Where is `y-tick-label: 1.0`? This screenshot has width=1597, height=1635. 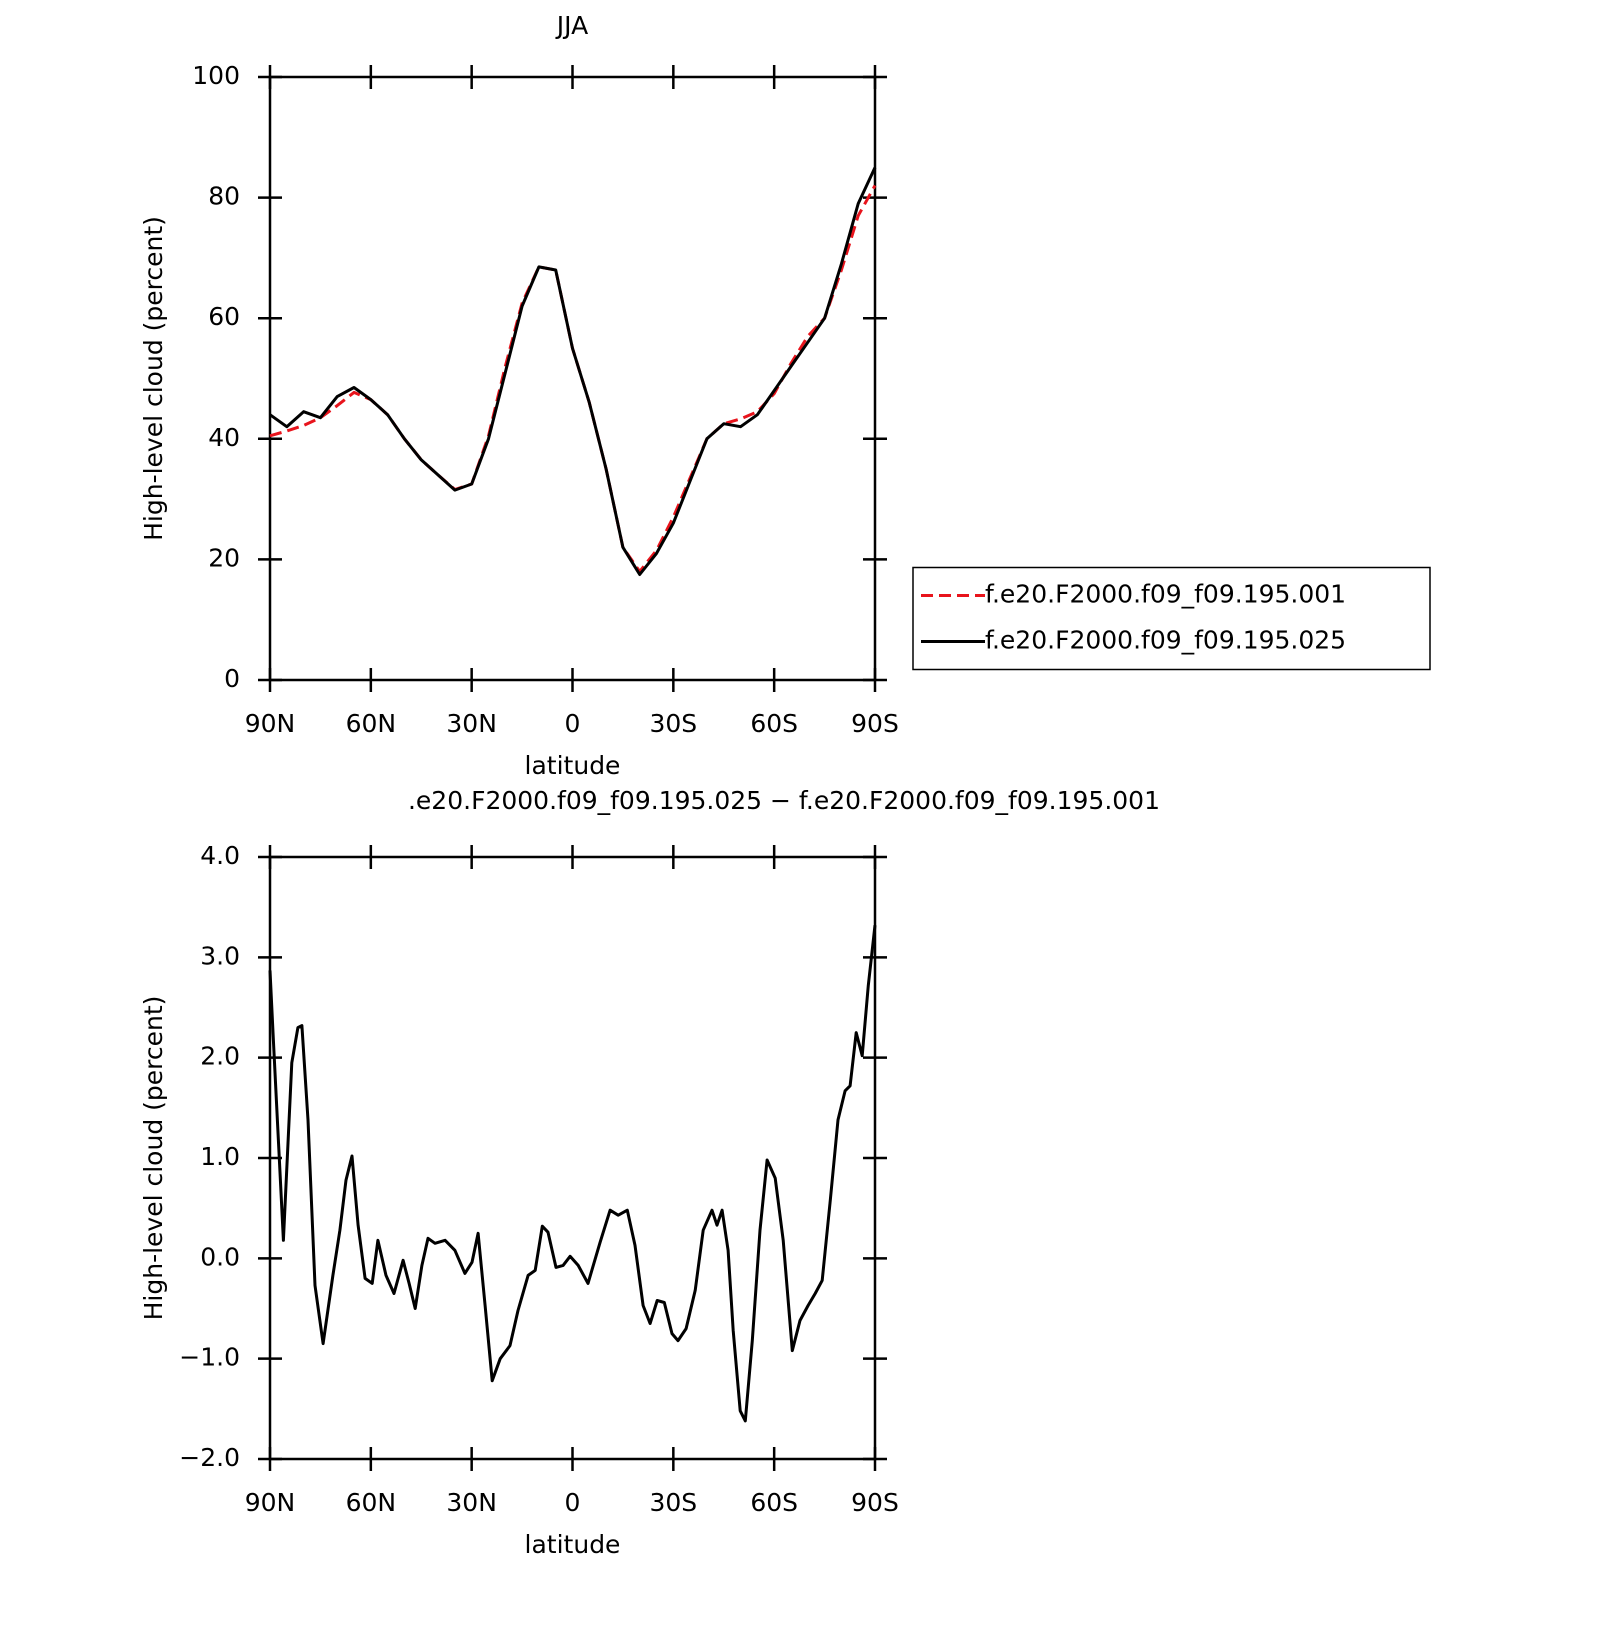 y-tick-label: 1.0 is located at coordinates (220, 1156).